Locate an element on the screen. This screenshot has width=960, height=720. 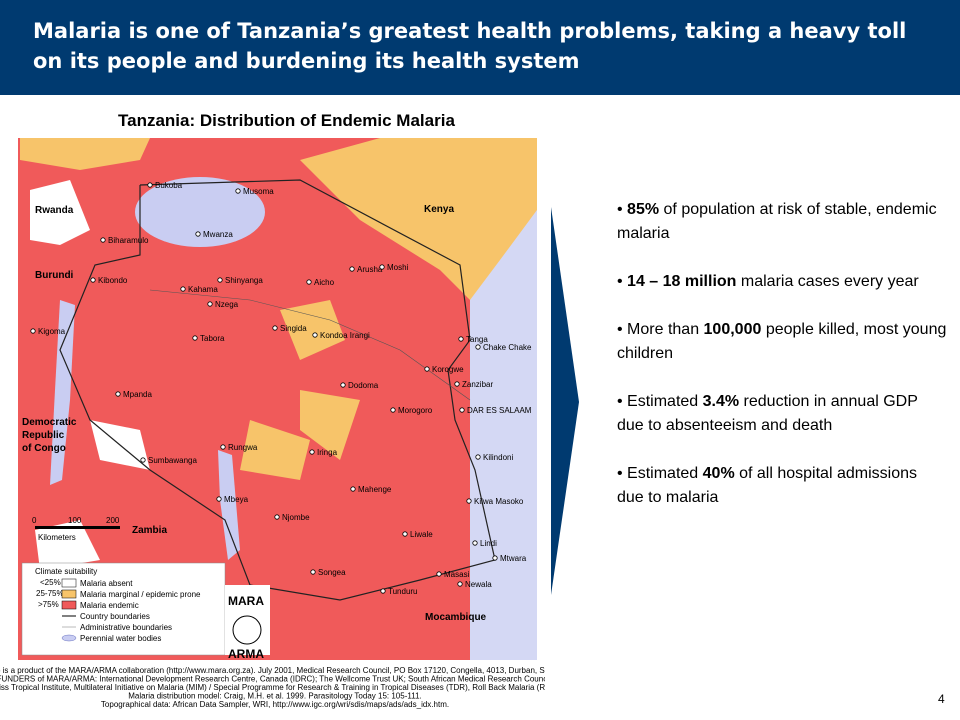
city-label: Tanga is located at coordinates (477, 339).